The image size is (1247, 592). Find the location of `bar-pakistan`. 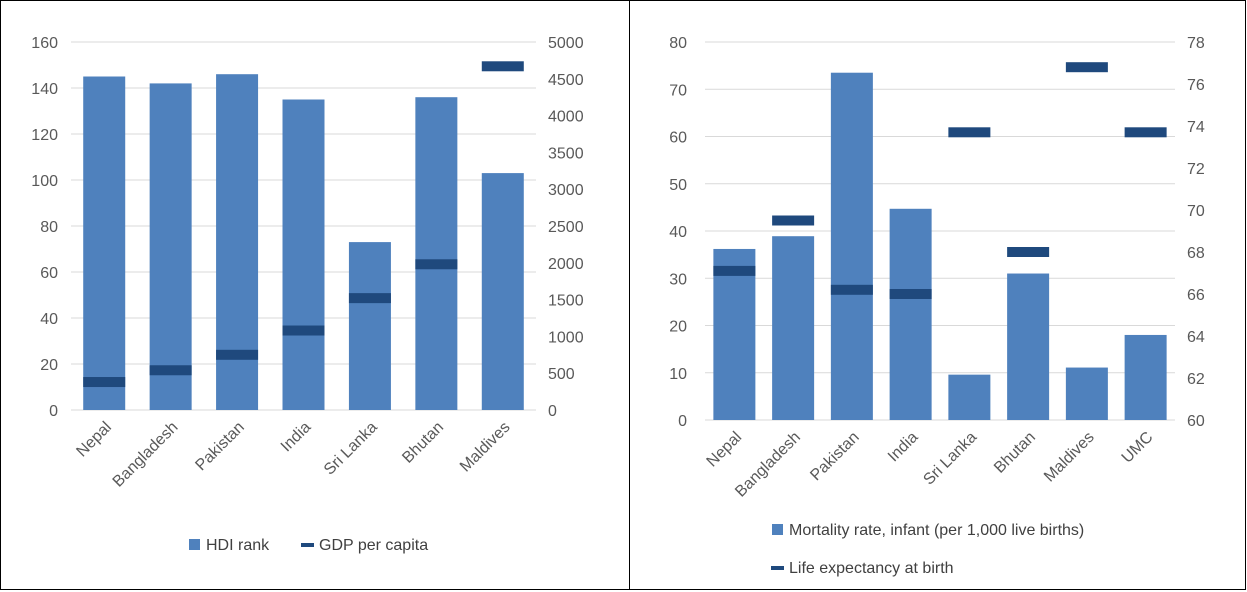

bar-pakistan is located at coordinates (851, 246).